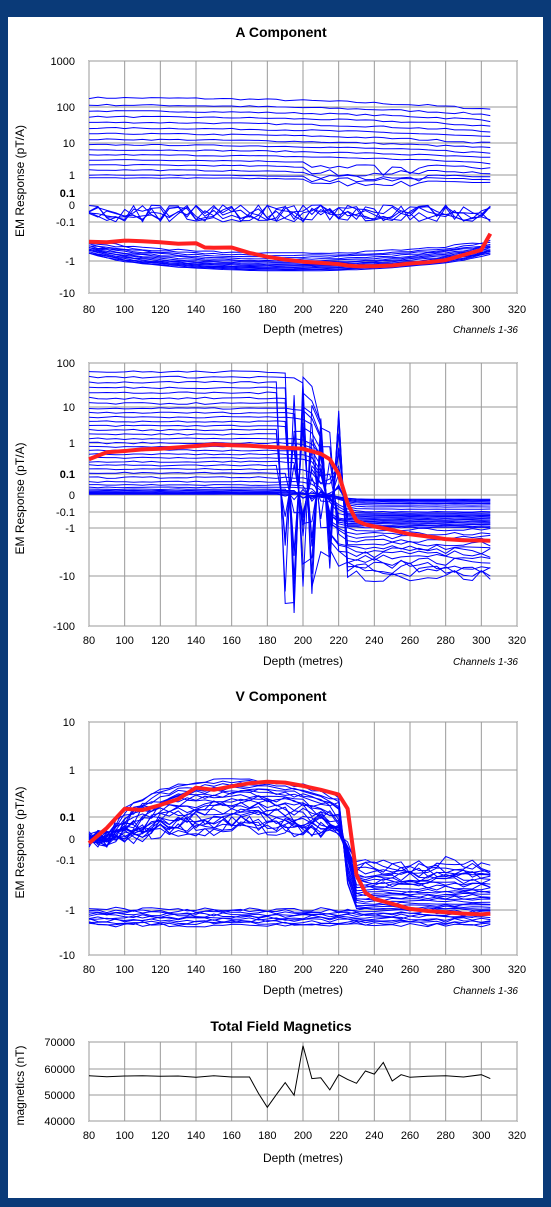 This screenshot has height=1207, width=551. What do you see at coordinates (281, 696) in the screenshot?
I see `chart-title: V Component` at bounding box center [281, 696].